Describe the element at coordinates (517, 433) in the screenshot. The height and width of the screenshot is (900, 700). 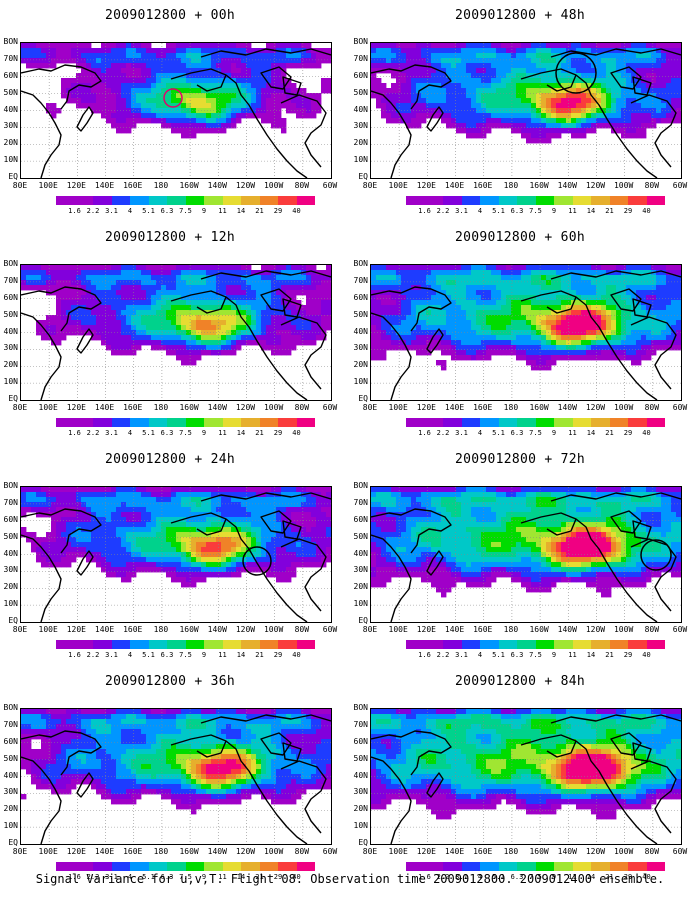
I see `colorbar-label: 6.3` at that location.